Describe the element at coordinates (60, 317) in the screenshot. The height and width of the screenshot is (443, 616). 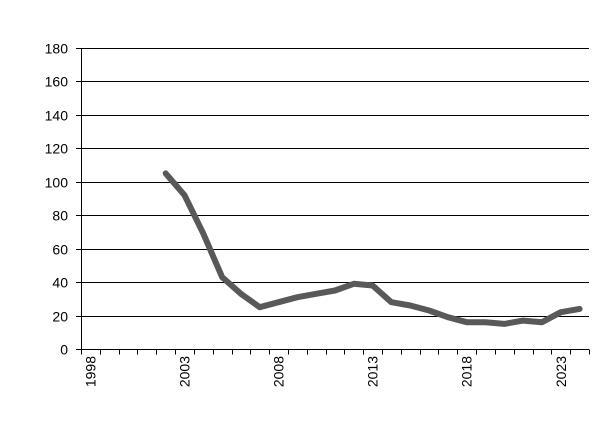
I see `y-tick-label: 20` at that location.